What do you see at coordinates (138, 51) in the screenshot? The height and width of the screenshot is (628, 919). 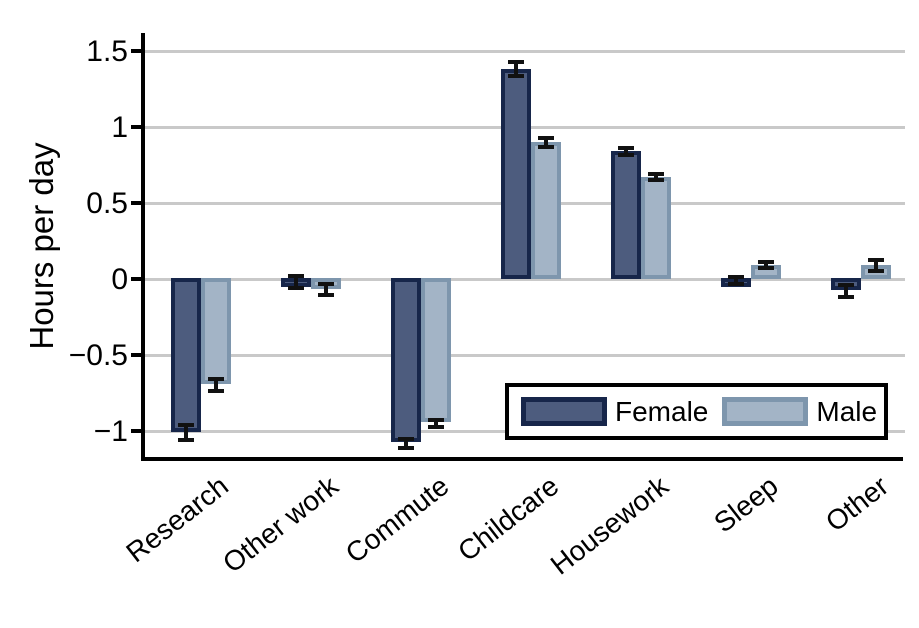 I see `y-tick-1.5` at bounding box center [138, 51].